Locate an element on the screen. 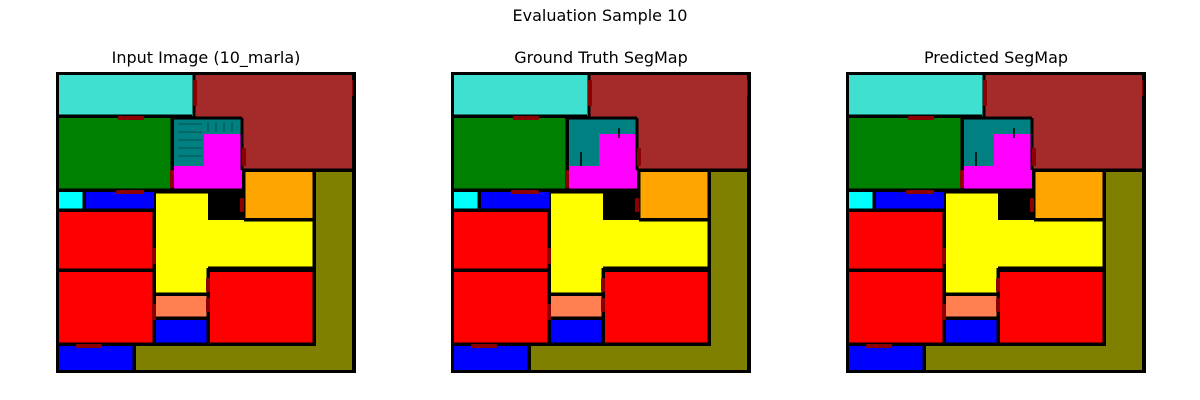 Image resolution: width=1200 pixels, height=400 pixels. panel-title-ground-truth: Ground Truth SegMap is located at coordinates (601, 57).